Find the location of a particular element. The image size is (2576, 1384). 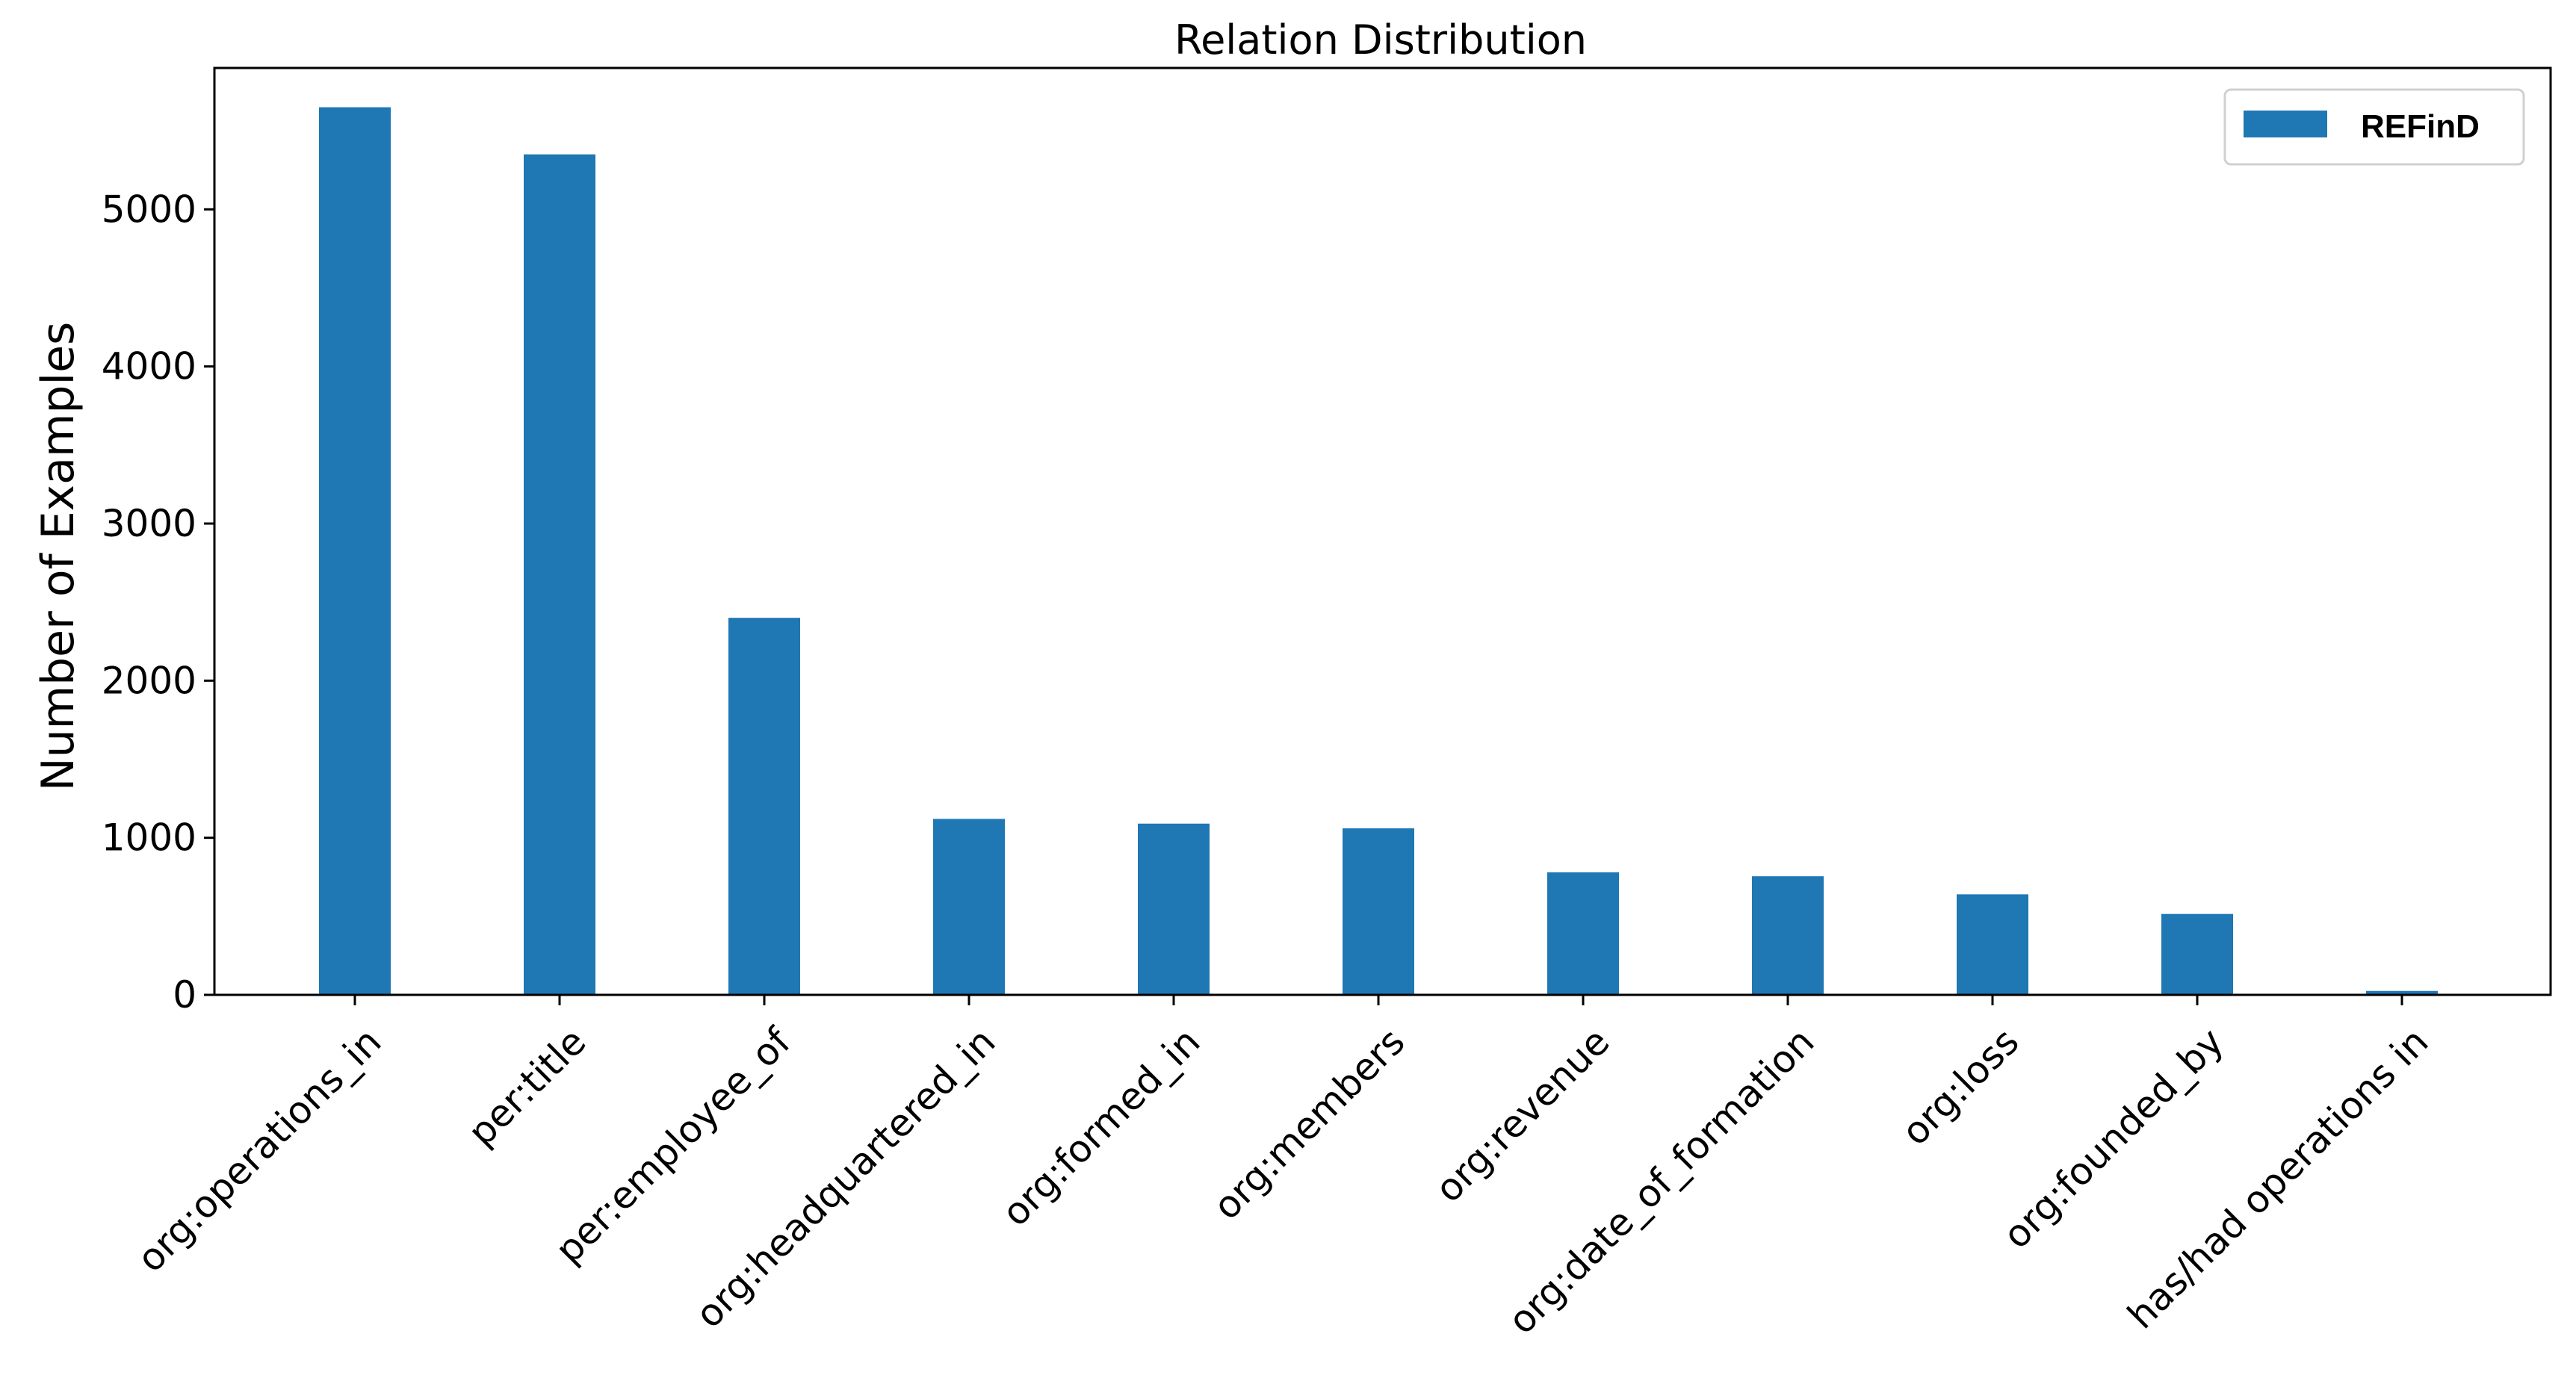

bar-org-date-of-formation is located at coordinates (1788, 935).